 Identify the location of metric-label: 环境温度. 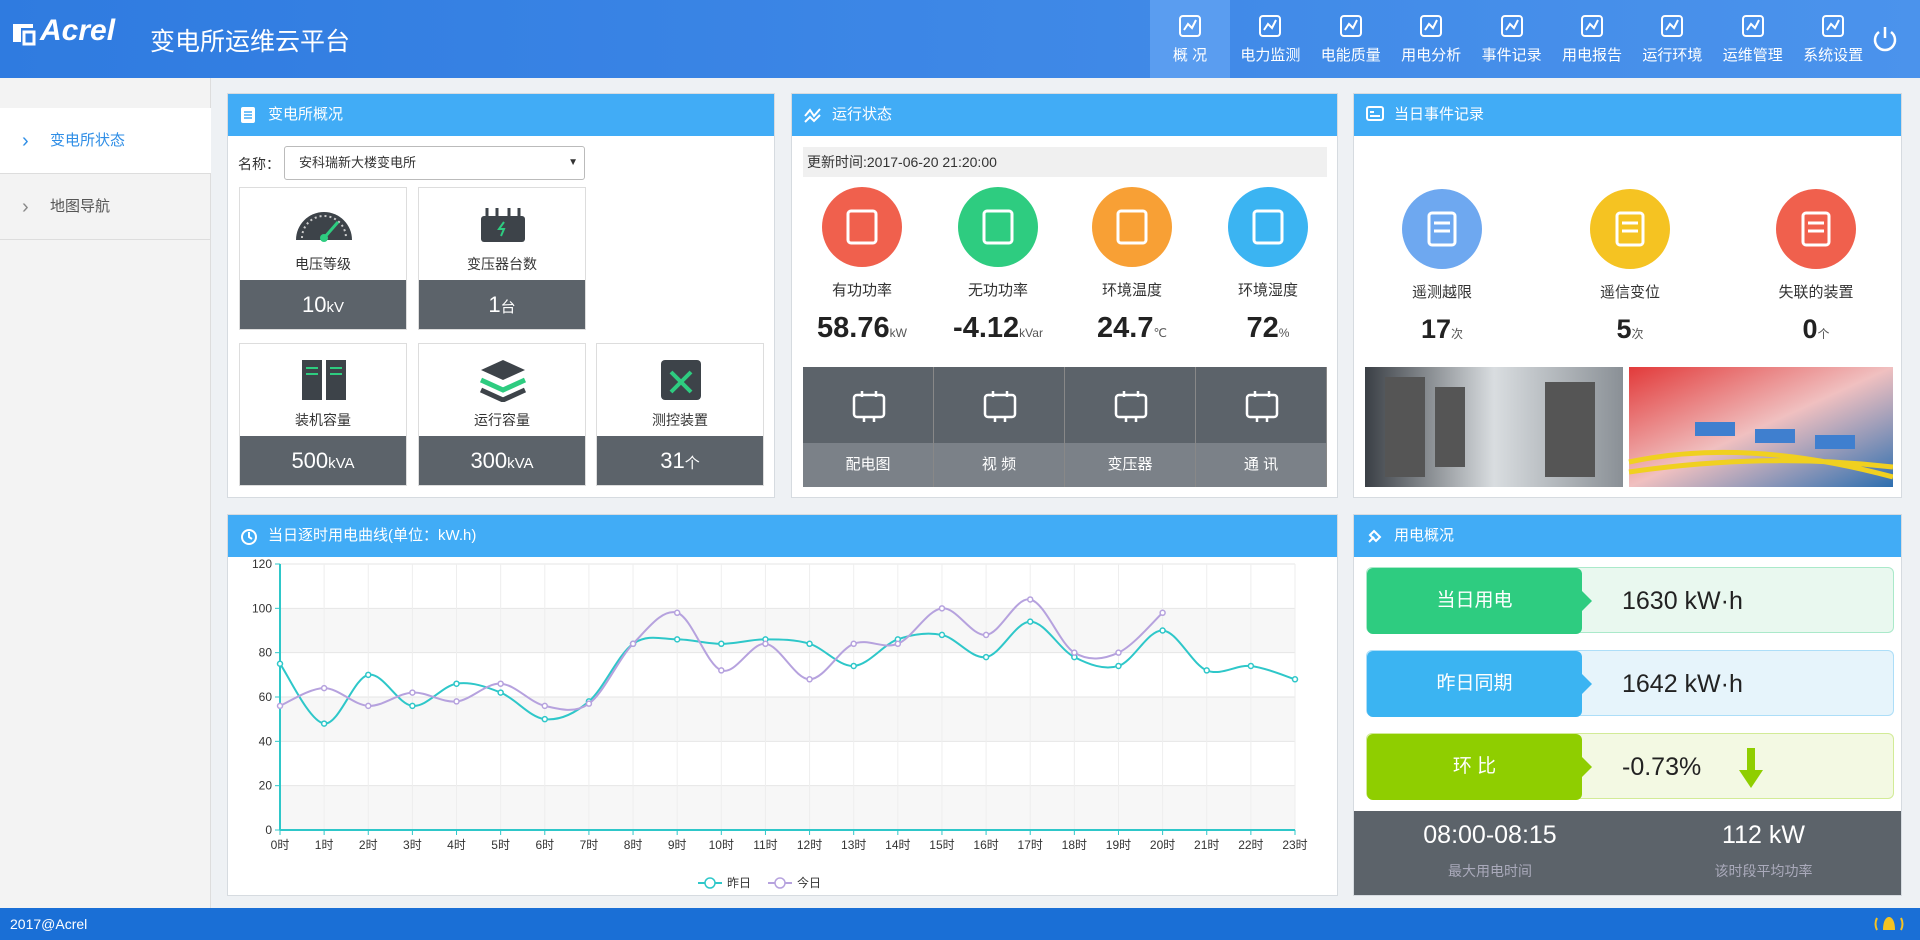
(1131, 290).